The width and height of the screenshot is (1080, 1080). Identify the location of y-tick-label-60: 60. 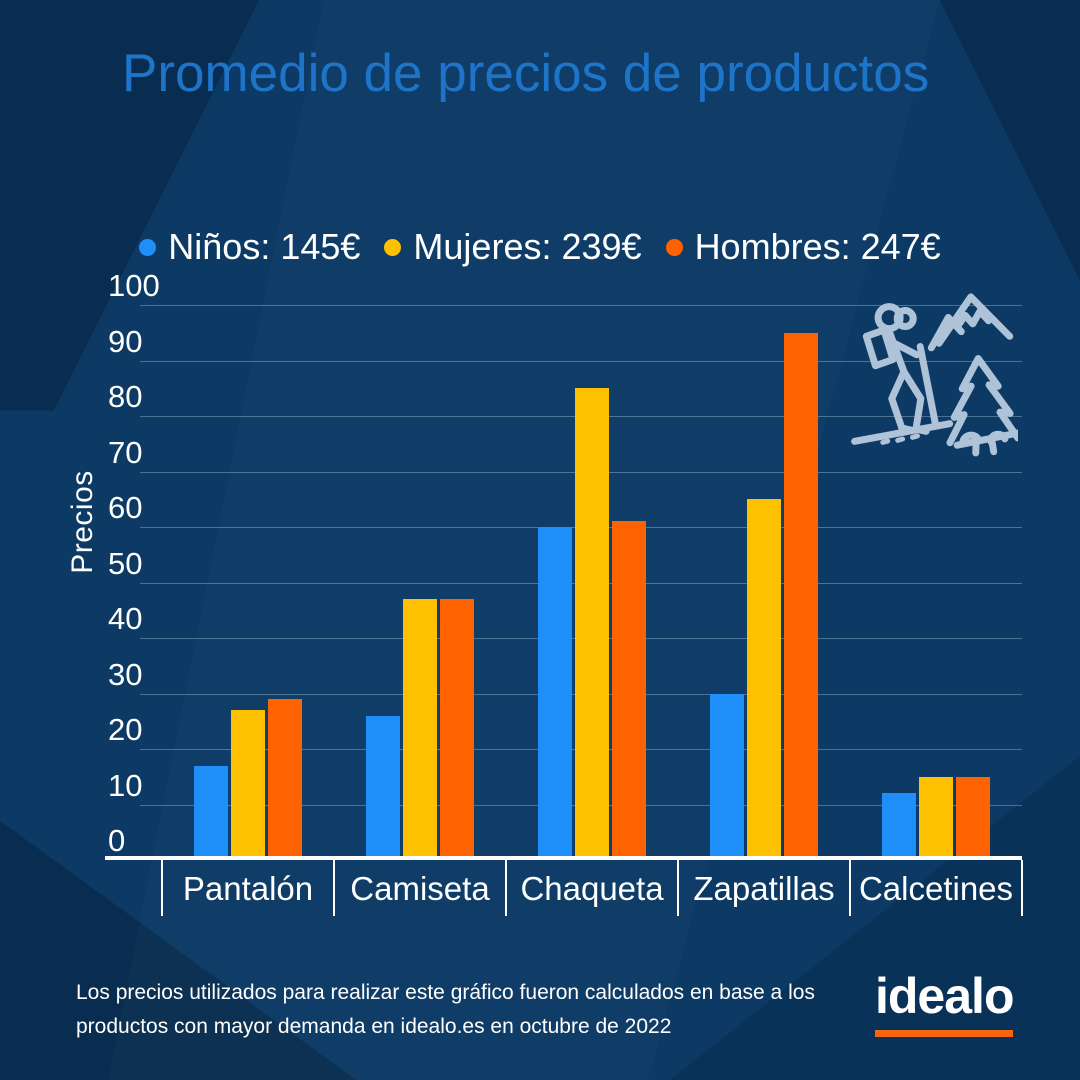
(125, 507).